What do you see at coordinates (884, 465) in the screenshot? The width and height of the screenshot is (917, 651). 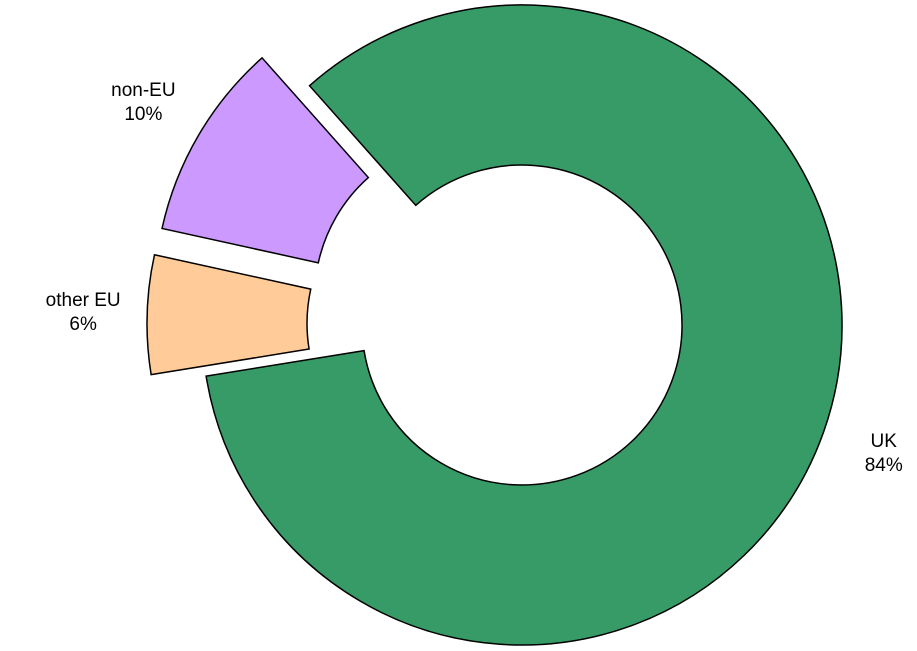 I see `slice-value-label: 84%` at bounding box center [884, 465].